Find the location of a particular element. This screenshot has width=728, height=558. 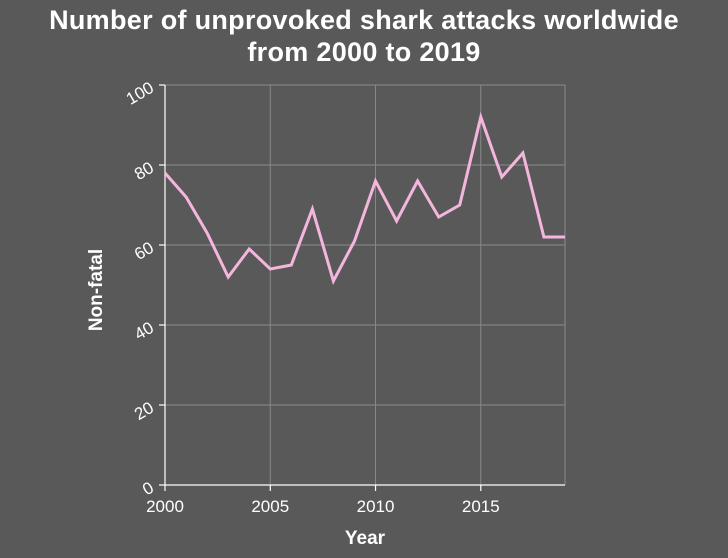

x-tick-label-2010: 2010 is located at coordinates (376, 506).